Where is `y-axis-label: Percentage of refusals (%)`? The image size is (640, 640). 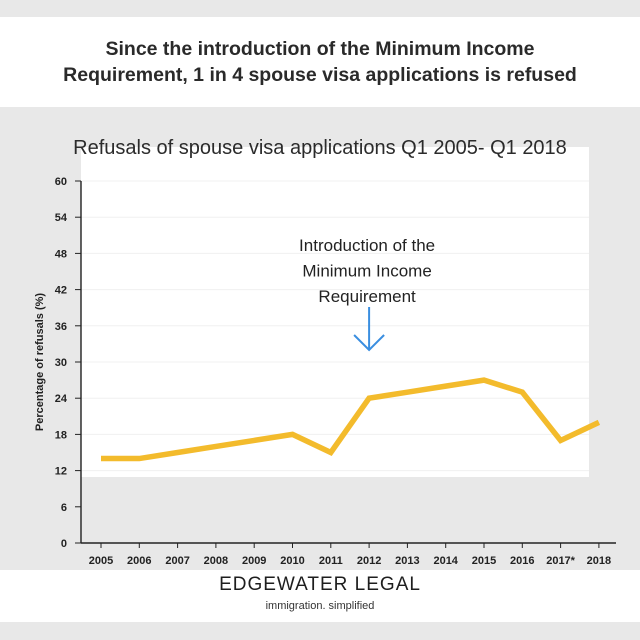 y-axis-label: Percentage of refusals (%) is located at coordinates (40, 362).